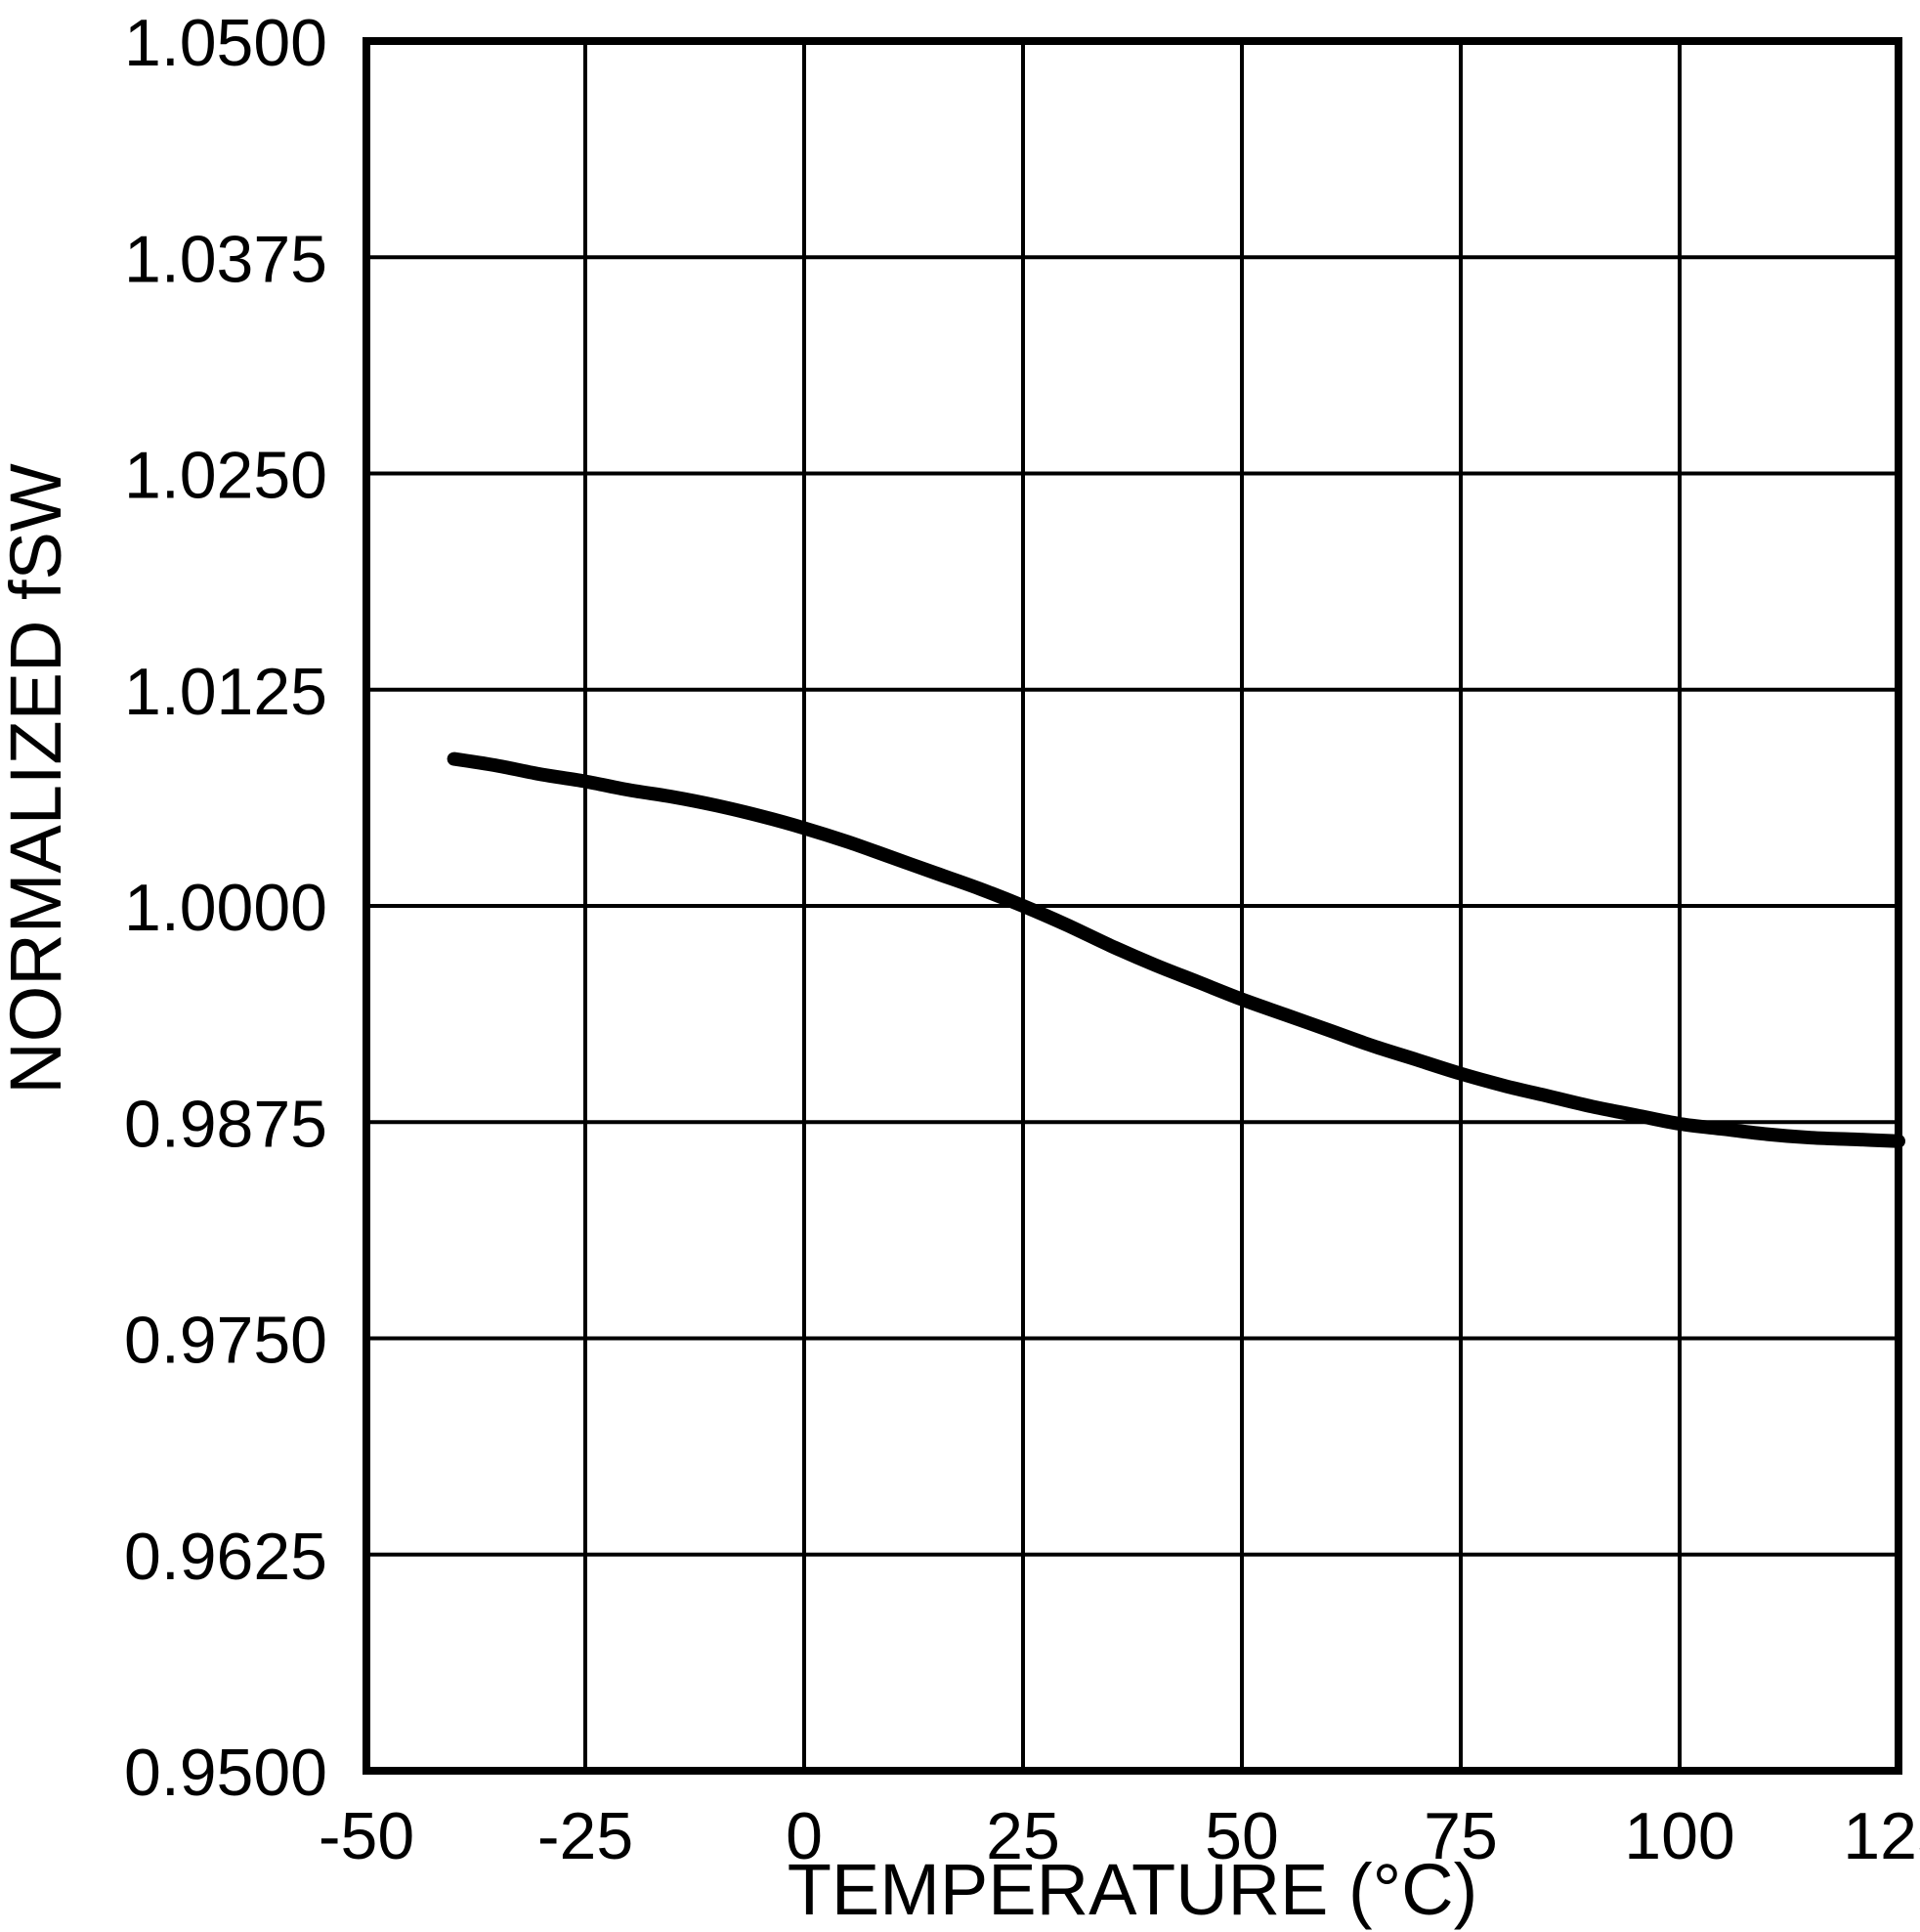  I want to click on x-axis-tick-labels: -50 -25 0 25 50 75 100 125, so click(1119, 1836).